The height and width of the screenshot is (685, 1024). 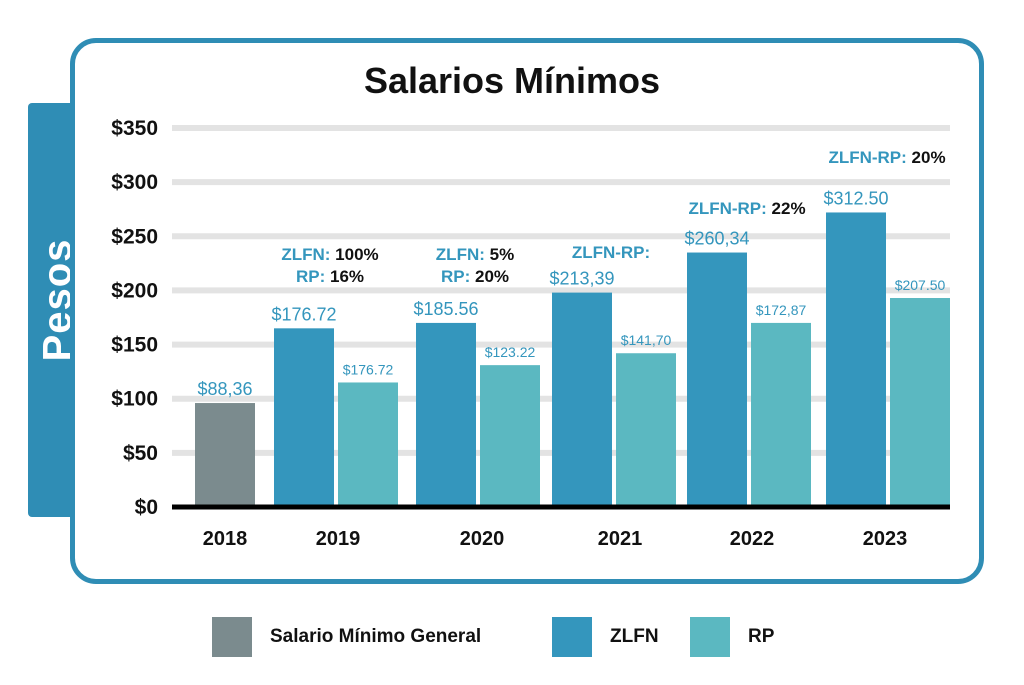 What do you see at coordinates (338, 539) in the screenshot?
I see `x-tick-label: 2019` at bounding box center [338, 539].